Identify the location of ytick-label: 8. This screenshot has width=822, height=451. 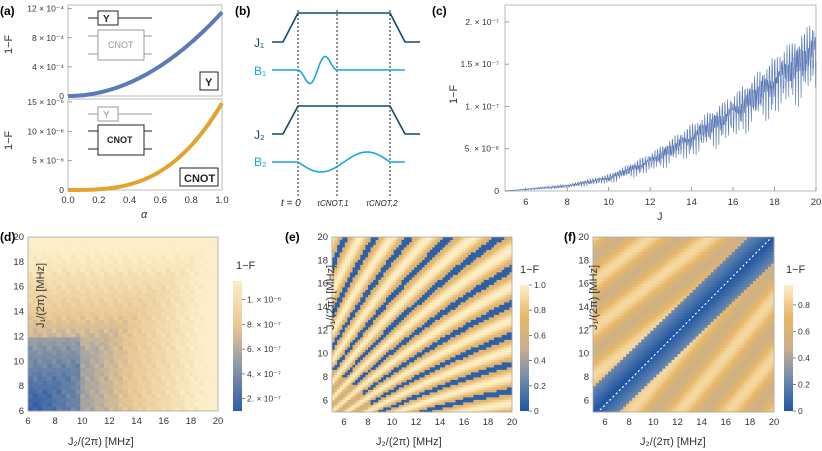
(21, 386).